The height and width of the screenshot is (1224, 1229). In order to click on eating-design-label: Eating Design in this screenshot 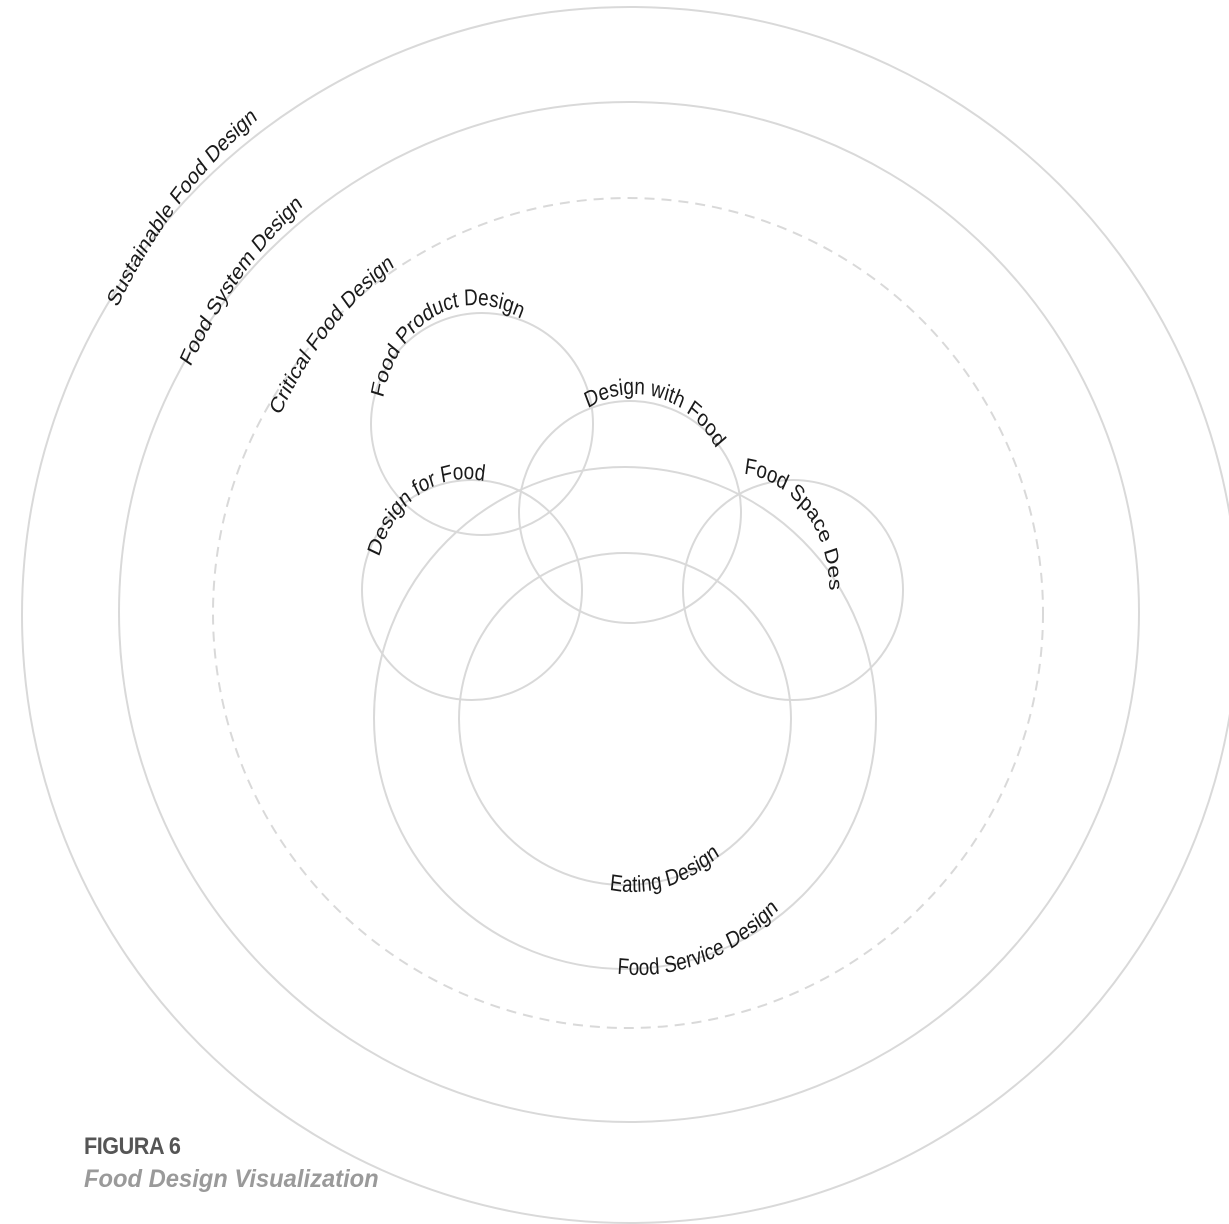, I will do `click(666, 868)`.